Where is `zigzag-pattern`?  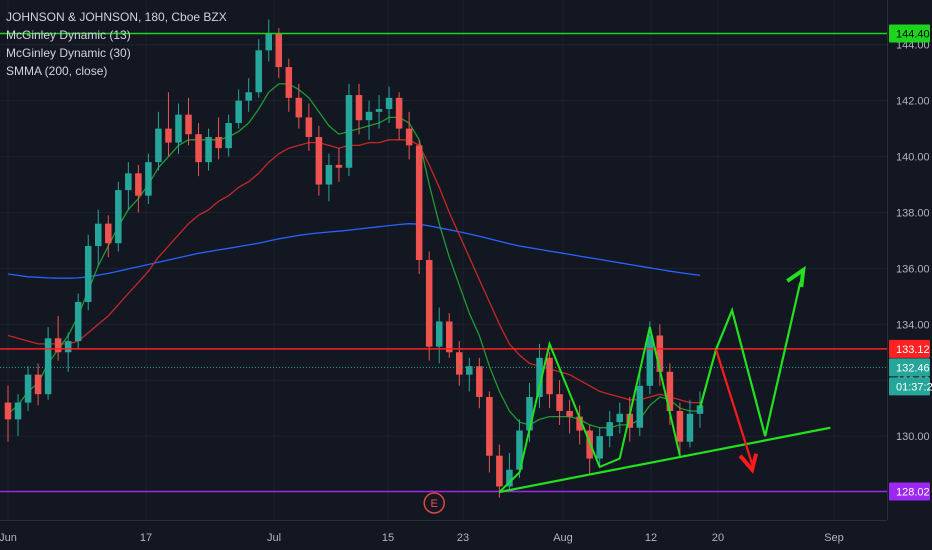 zigzag-pattern is located at coordinates (589, 409).